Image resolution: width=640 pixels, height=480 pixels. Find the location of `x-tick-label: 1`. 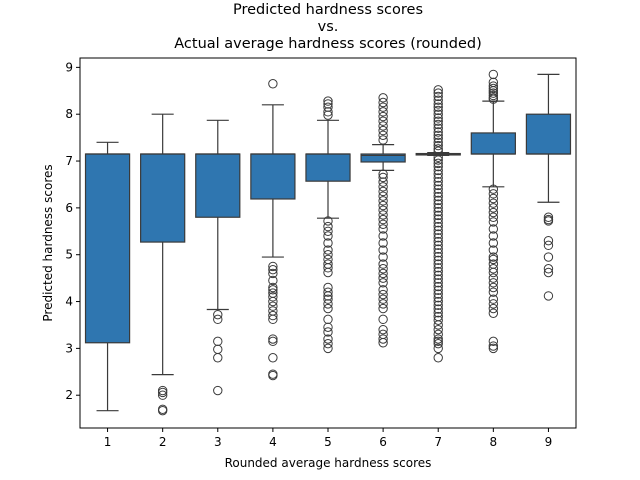

x-tick-label: 1 is located at coordinates (108, 442).